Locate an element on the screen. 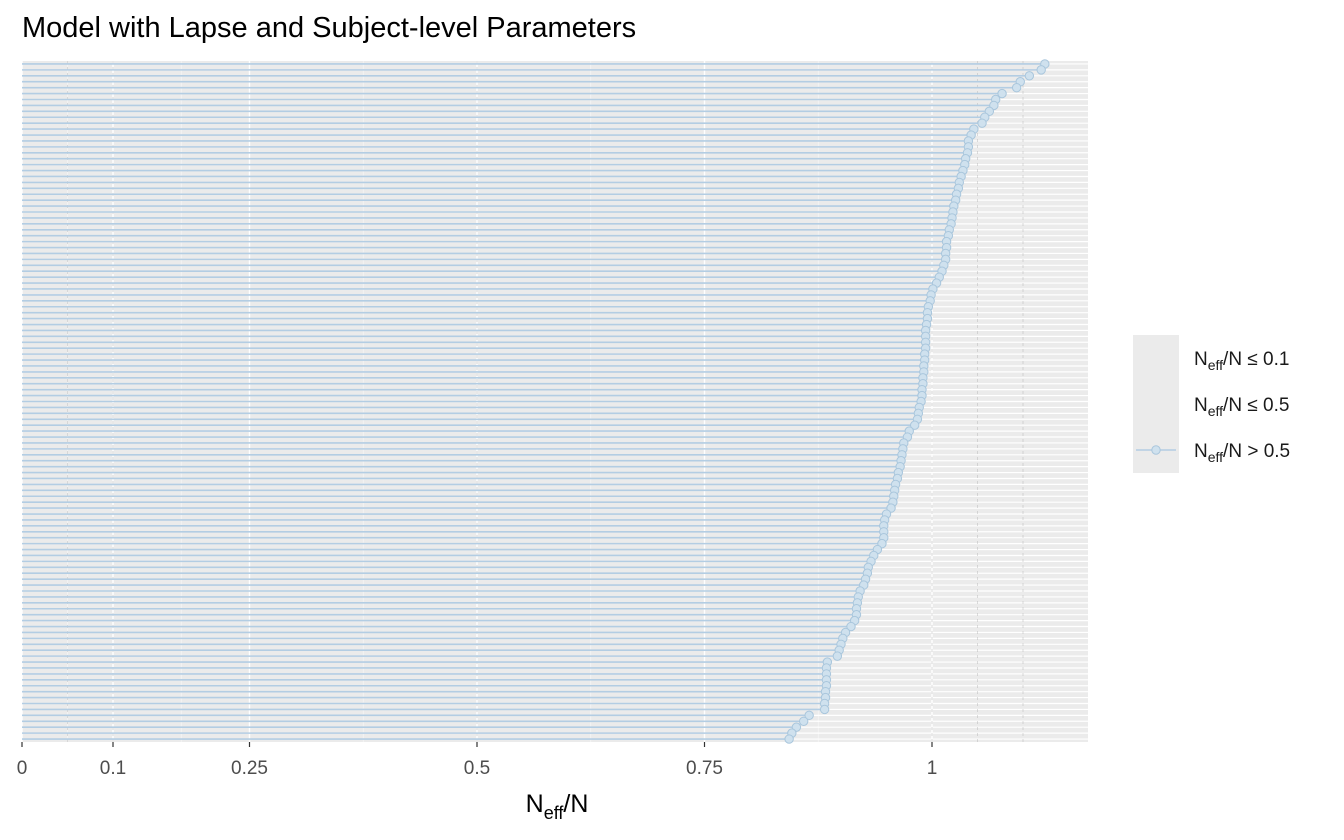  legend: Neff/N ≤ 0.1 Neff/N ≤ 0.5 Neff/N > 0.5 is located at coordinates (1211, 404).